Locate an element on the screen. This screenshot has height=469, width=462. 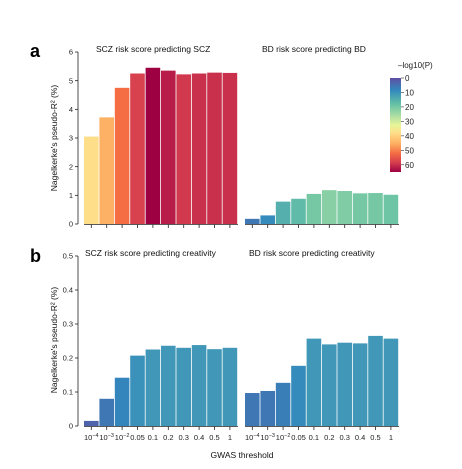
y-tick-label: 3 is located at coordinates (71, 138).